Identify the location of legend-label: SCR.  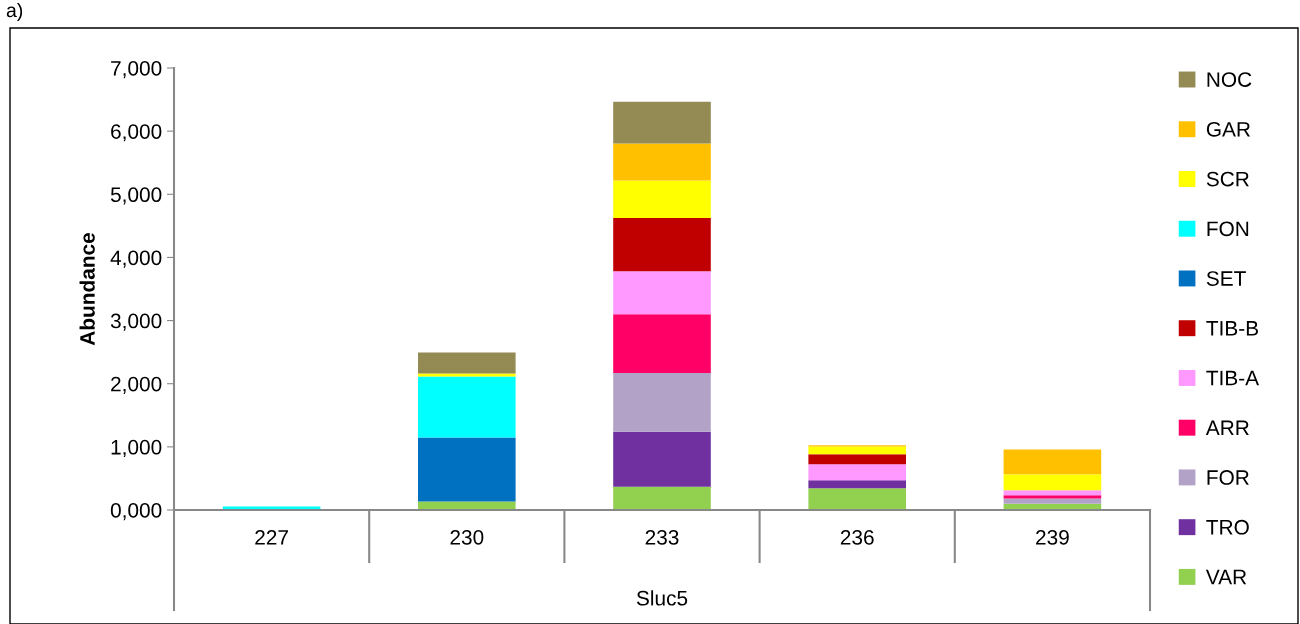
(1227, 179).